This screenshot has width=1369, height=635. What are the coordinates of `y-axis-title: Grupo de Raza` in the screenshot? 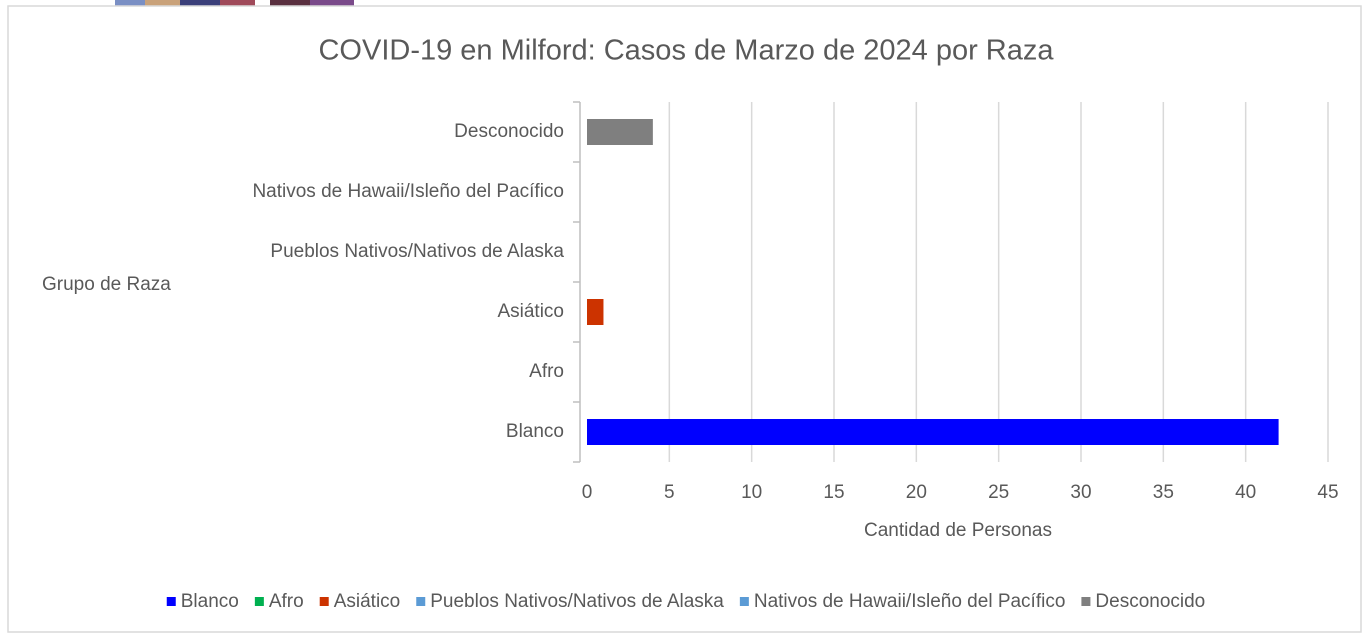 It's located at (106, 284).